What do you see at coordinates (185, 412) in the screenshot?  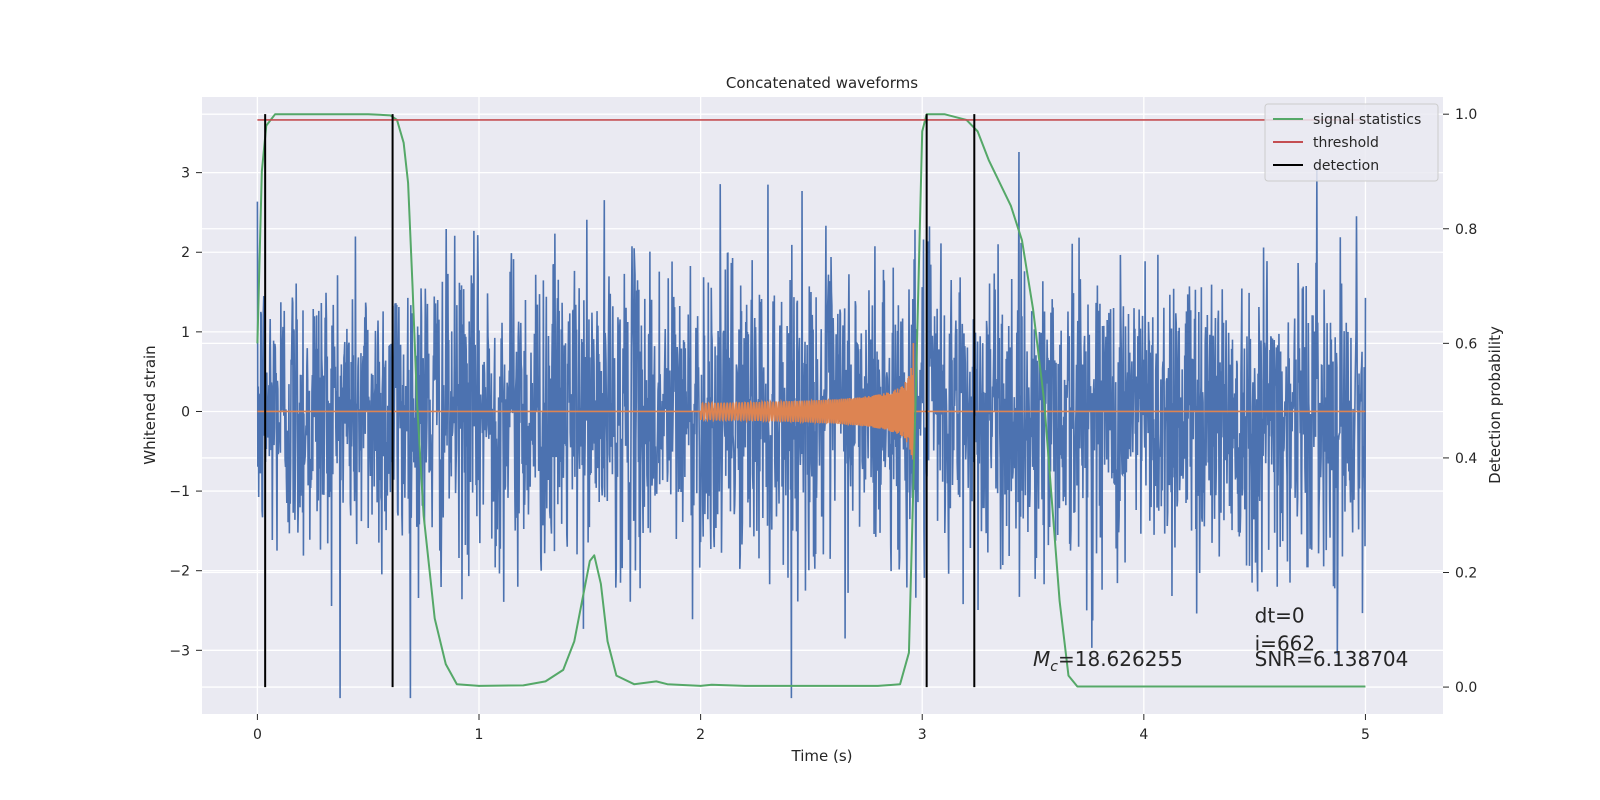 I see `y-left-tick-label: 0` at bounding box center [185, 412].